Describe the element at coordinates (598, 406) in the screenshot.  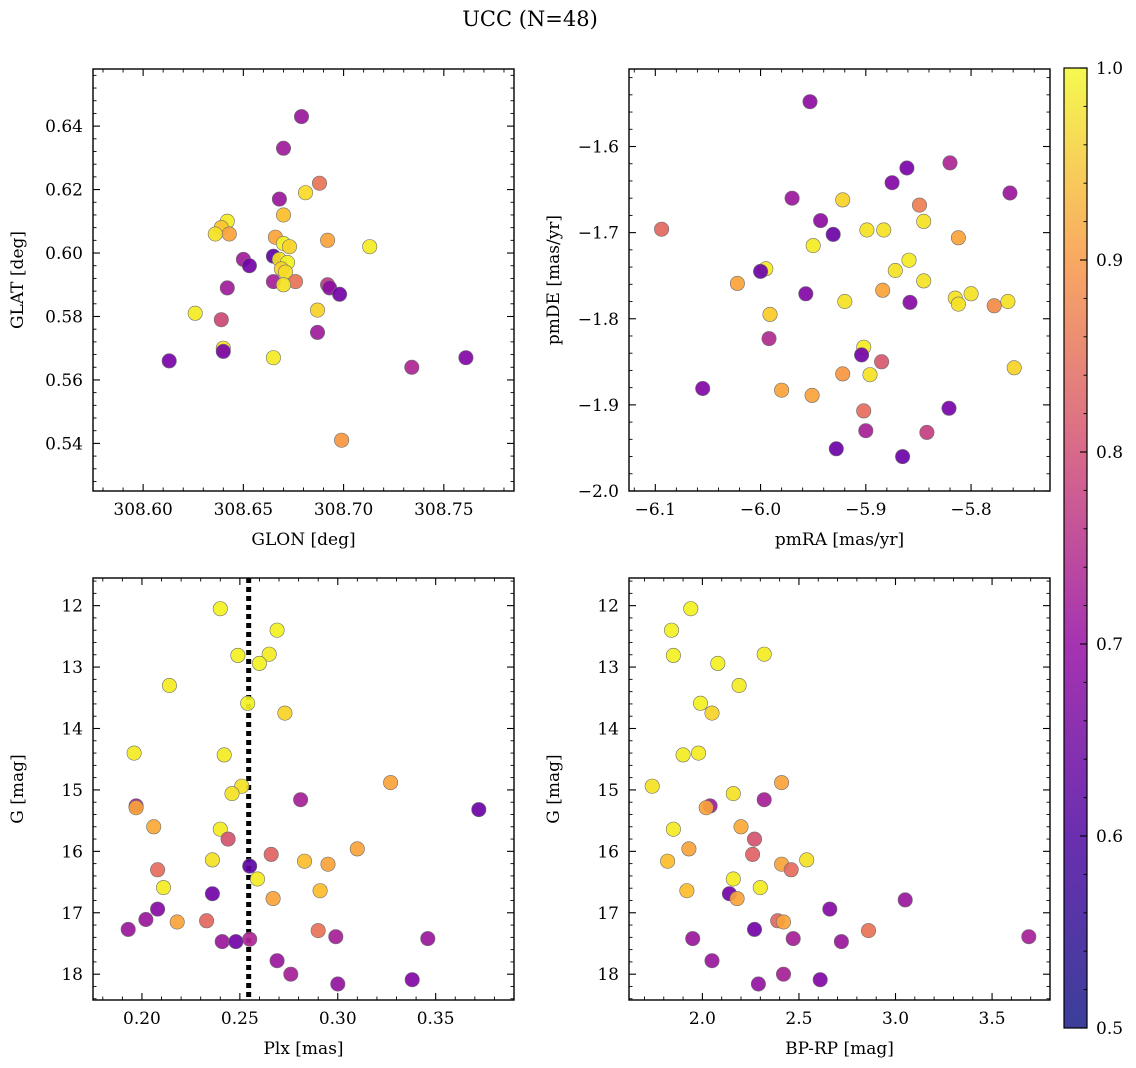
I see `y-tick-label: −1.9` at that location.